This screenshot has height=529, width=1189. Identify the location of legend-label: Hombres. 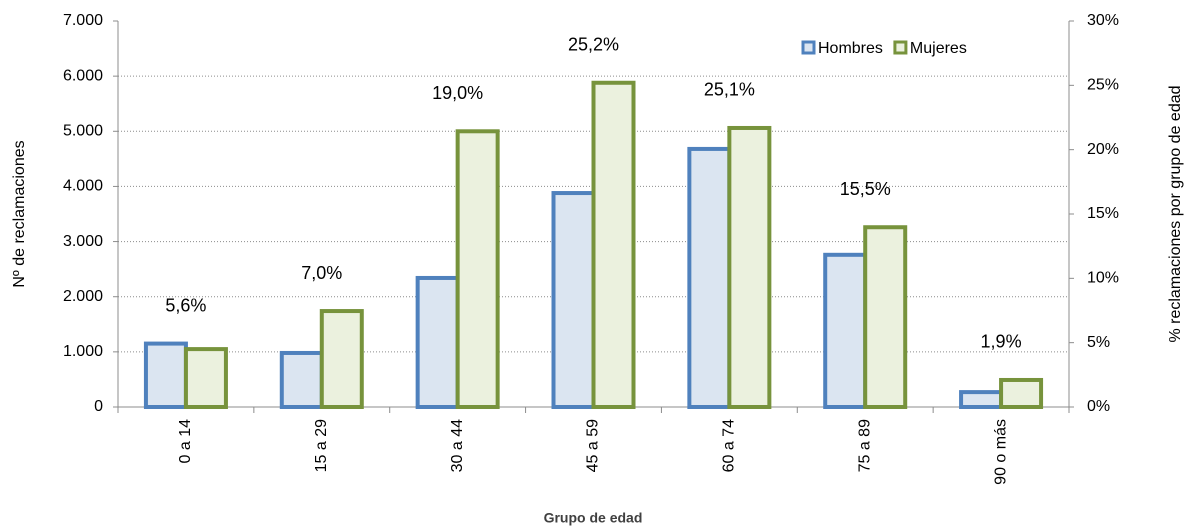
(850, 48).